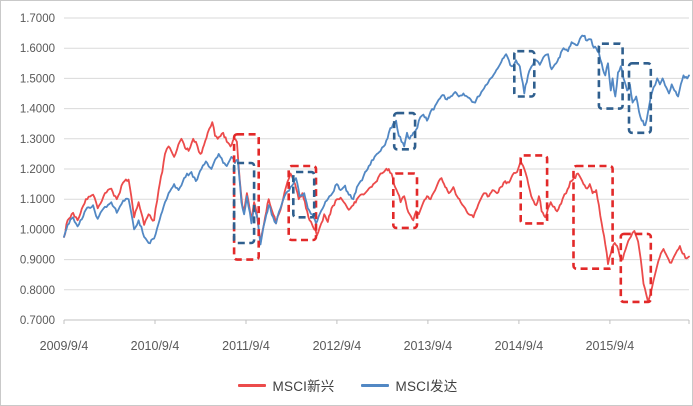  I want to click on emerging-line-swatch-icon, so click(251, 385).